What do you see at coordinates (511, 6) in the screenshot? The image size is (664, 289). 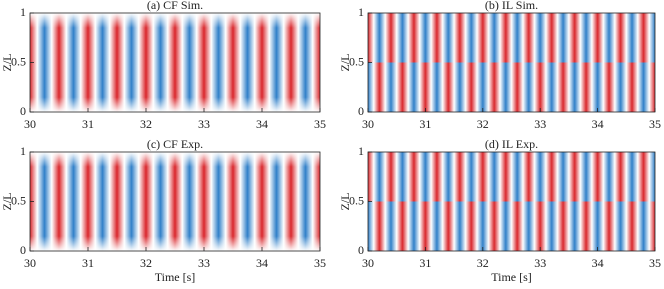 I see `panel-title: (b) IL Sim.` at bounding box center [511, 6].